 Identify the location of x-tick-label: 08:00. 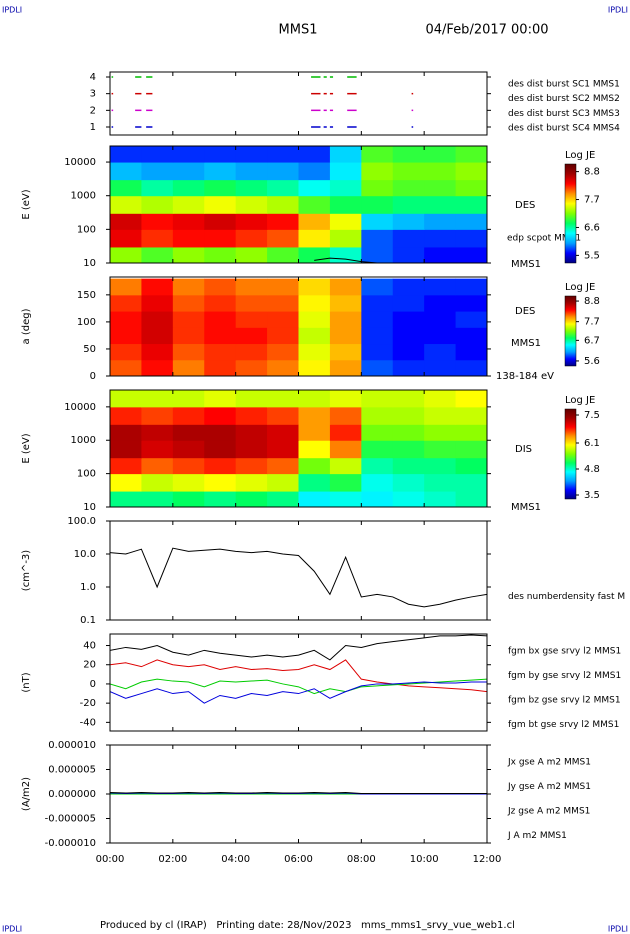
(361, 859).